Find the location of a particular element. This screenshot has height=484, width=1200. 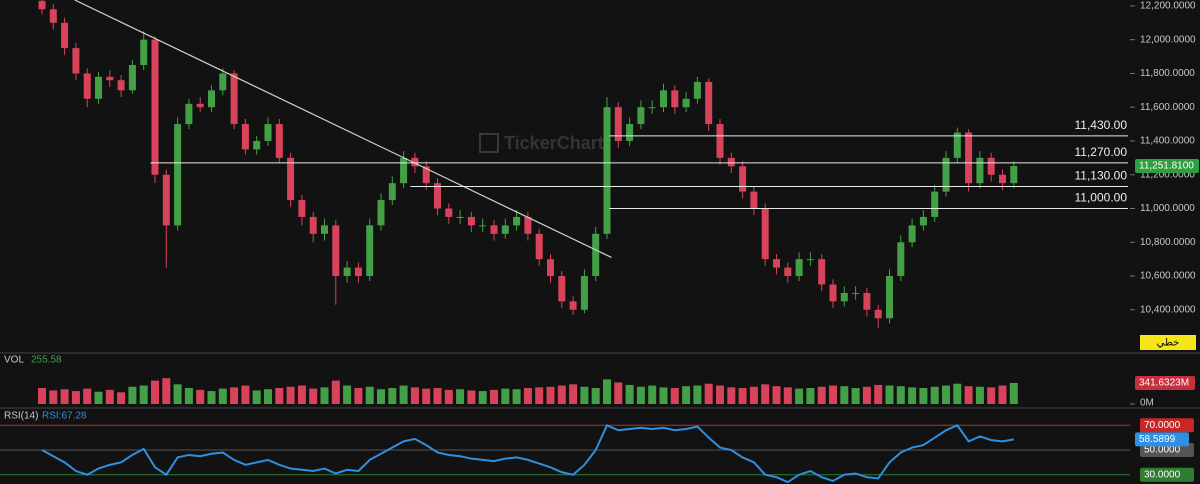

tag-box is located at coordinates (1168, 342).